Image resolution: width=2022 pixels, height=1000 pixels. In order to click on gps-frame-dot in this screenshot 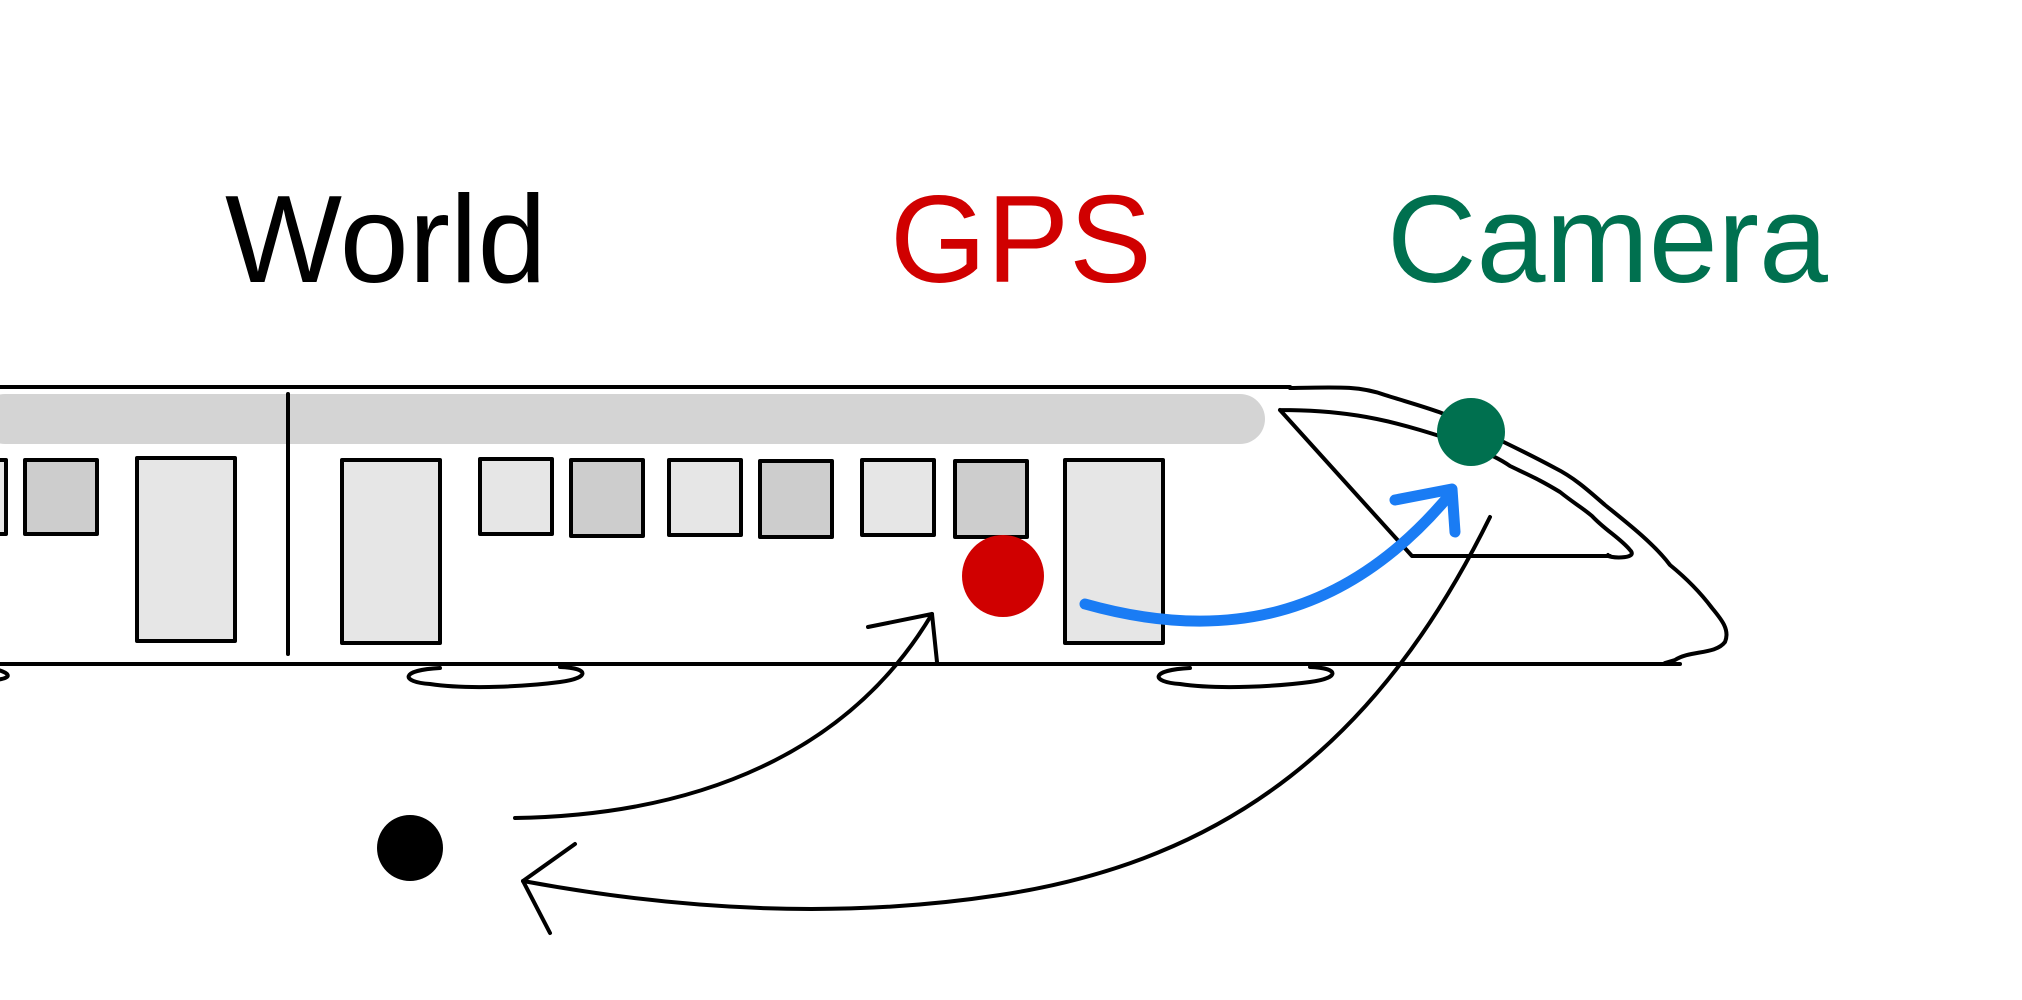, I will do `click(1003, 576)`.